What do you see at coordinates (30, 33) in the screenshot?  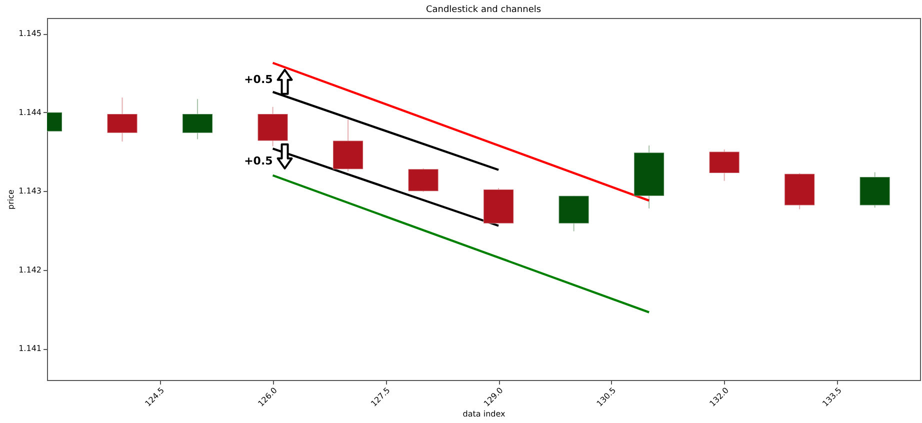 I see `y-tick-label: 1.145` at bounding box center [30, 33].